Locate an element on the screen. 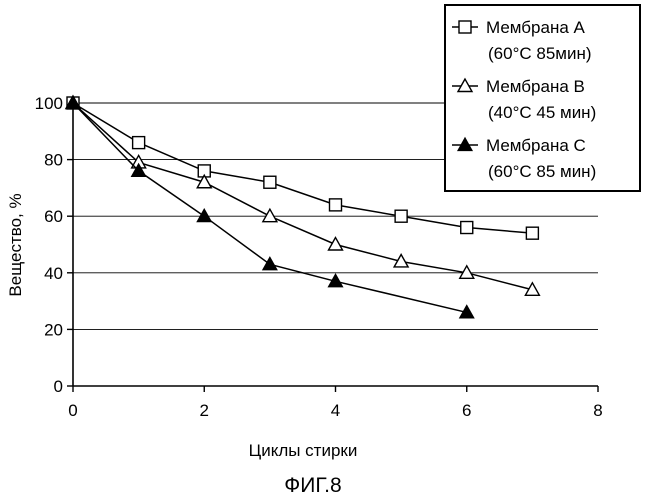 The width and height of the screenshot is (651, 500). x-tick-label-4: 4 is located at coordinates (335, 410).